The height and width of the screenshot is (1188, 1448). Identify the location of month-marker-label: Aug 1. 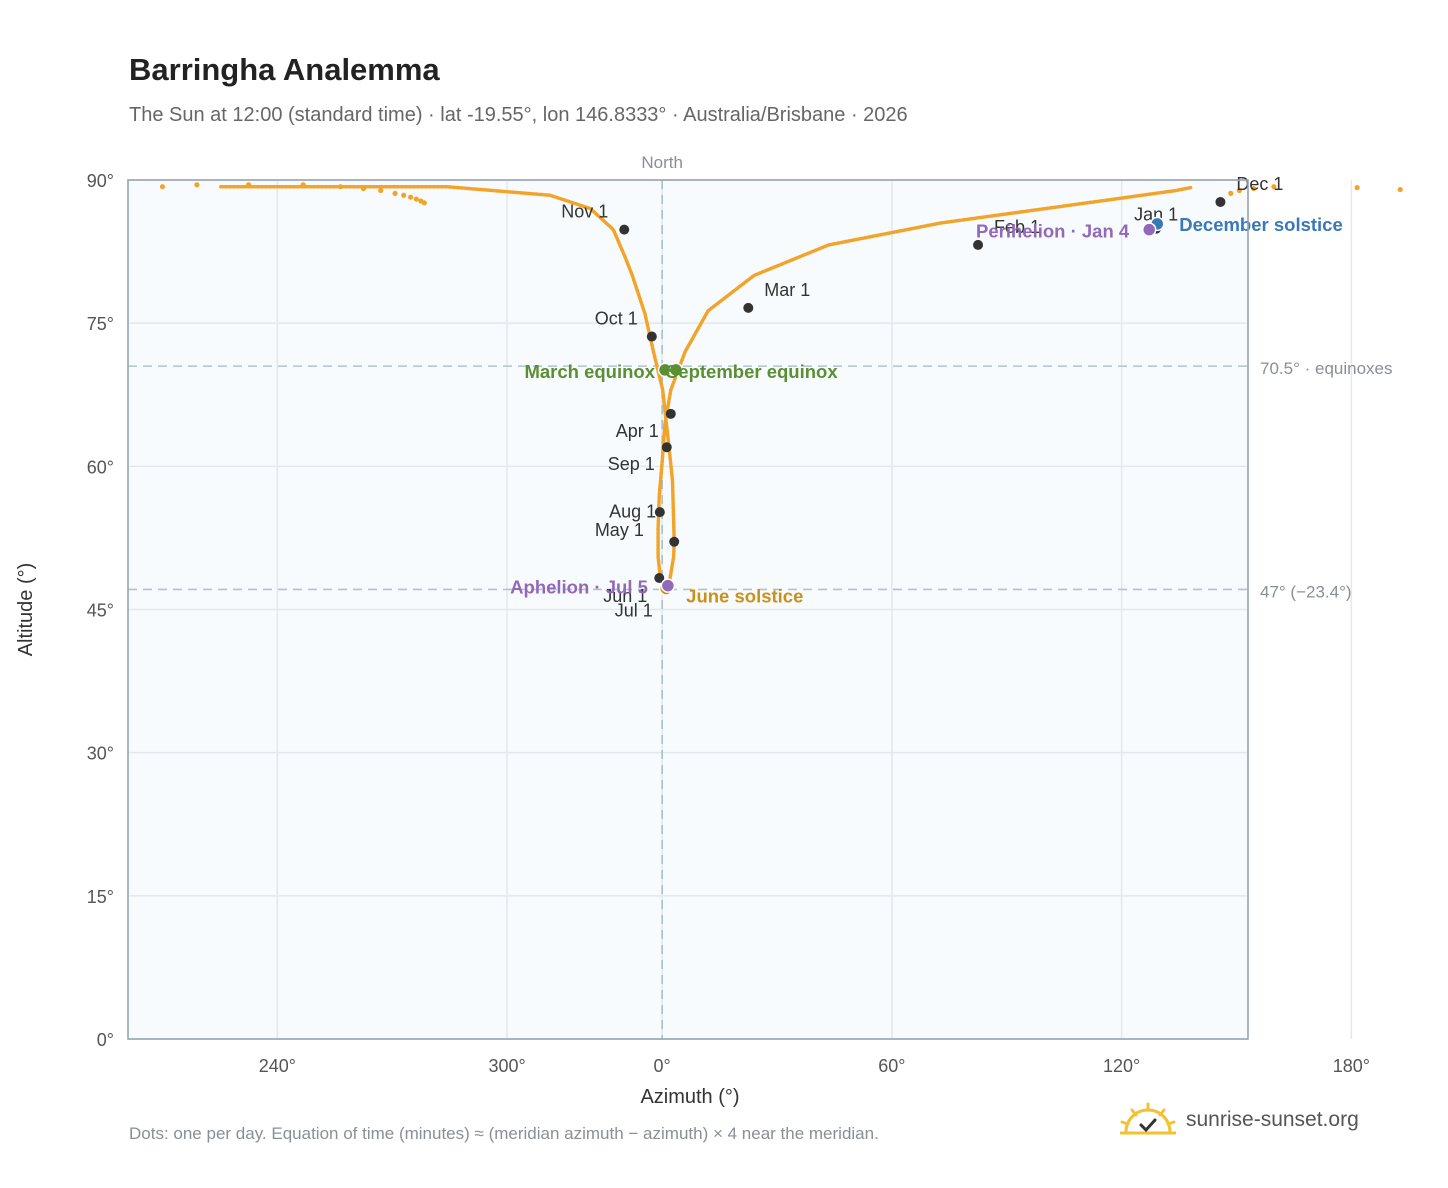
(632, 512).